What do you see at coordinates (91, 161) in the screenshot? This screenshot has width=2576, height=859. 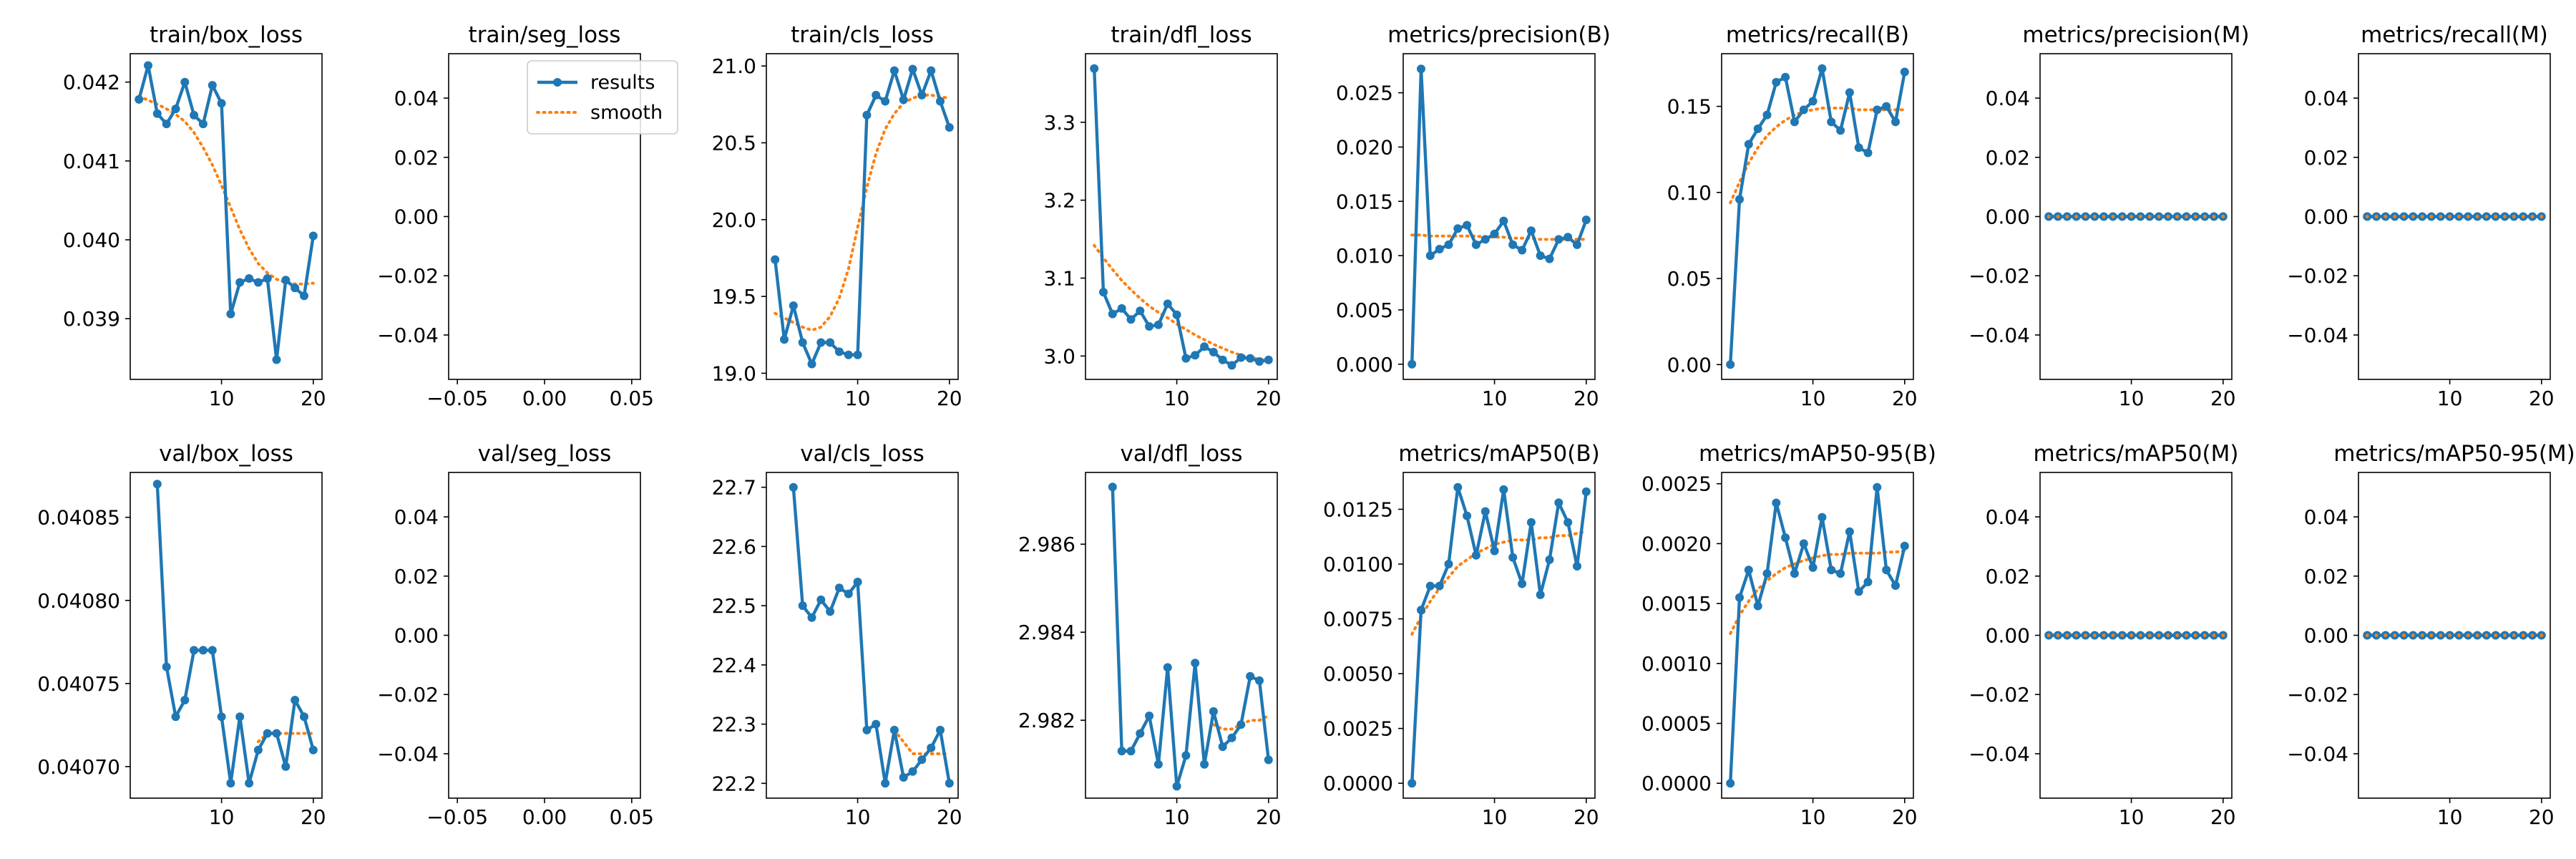 I see `y-tick-label: 0.041` at bounding box center [91, 161].